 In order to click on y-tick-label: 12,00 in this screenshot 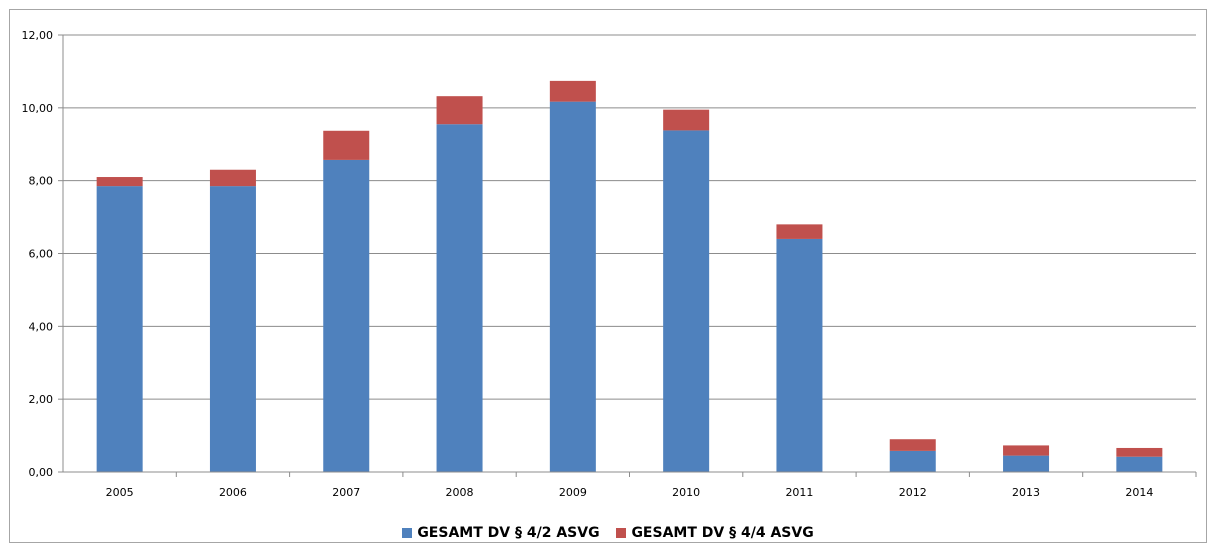, I will do `click(38, 35)`.